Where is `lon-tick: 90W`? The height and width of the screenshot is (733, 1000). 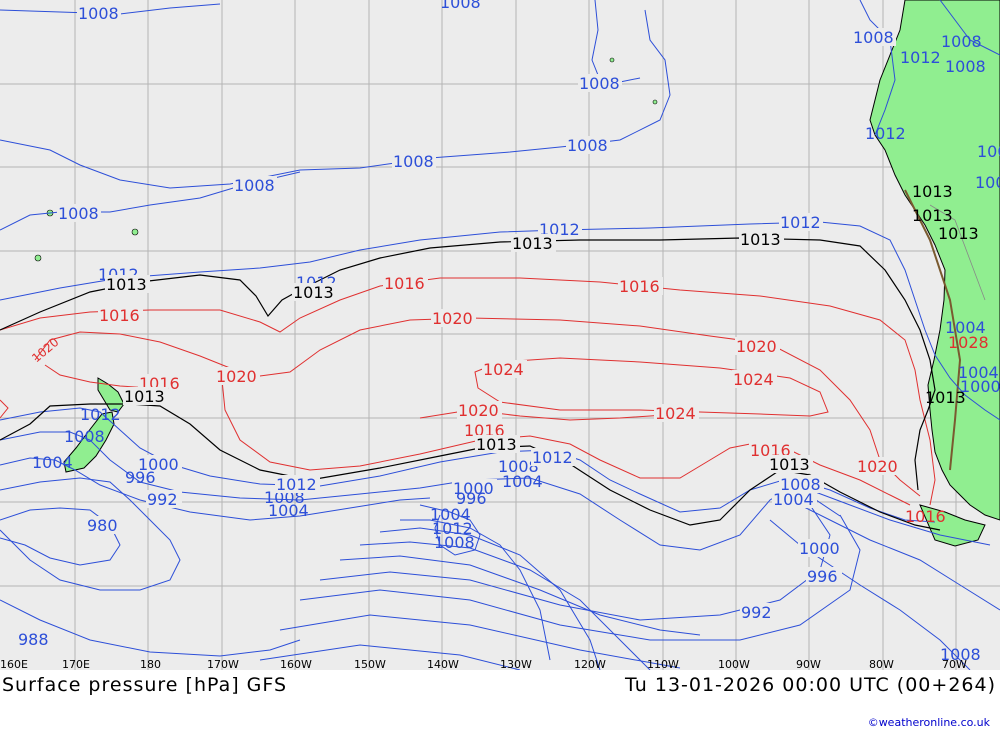 lon-tick: 90W is located at coordinates (808, 664).